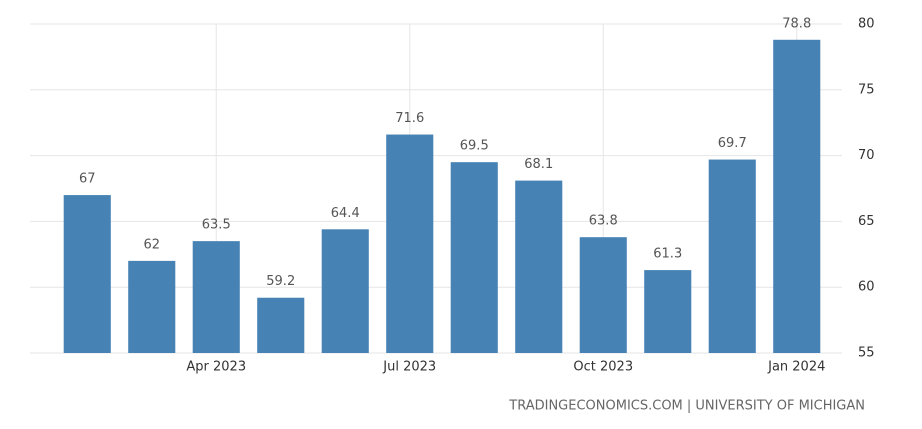 This screenshot has width=922, height=429. I want to click on value-label: 67, so click(87, 179).